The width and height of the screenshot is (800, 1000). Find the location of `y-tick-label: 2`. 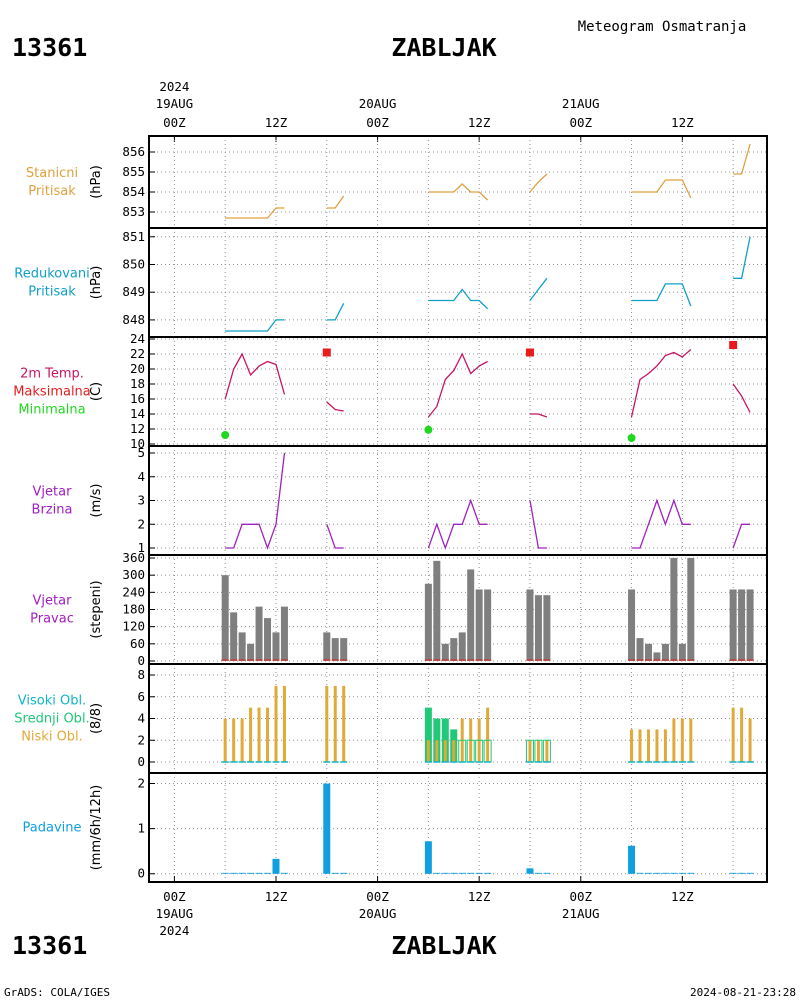

y-tick-label: 2 is located at coordinates (141, 523).